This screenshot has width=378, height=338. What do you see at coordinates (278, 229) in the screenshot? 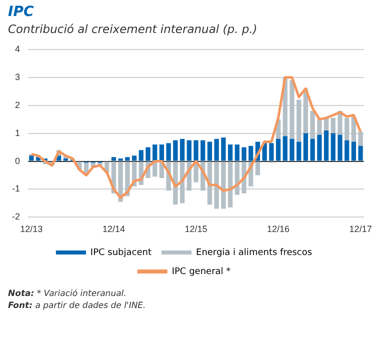
I see `x-tick-label: 12/16` at bounding box center [278, 229].